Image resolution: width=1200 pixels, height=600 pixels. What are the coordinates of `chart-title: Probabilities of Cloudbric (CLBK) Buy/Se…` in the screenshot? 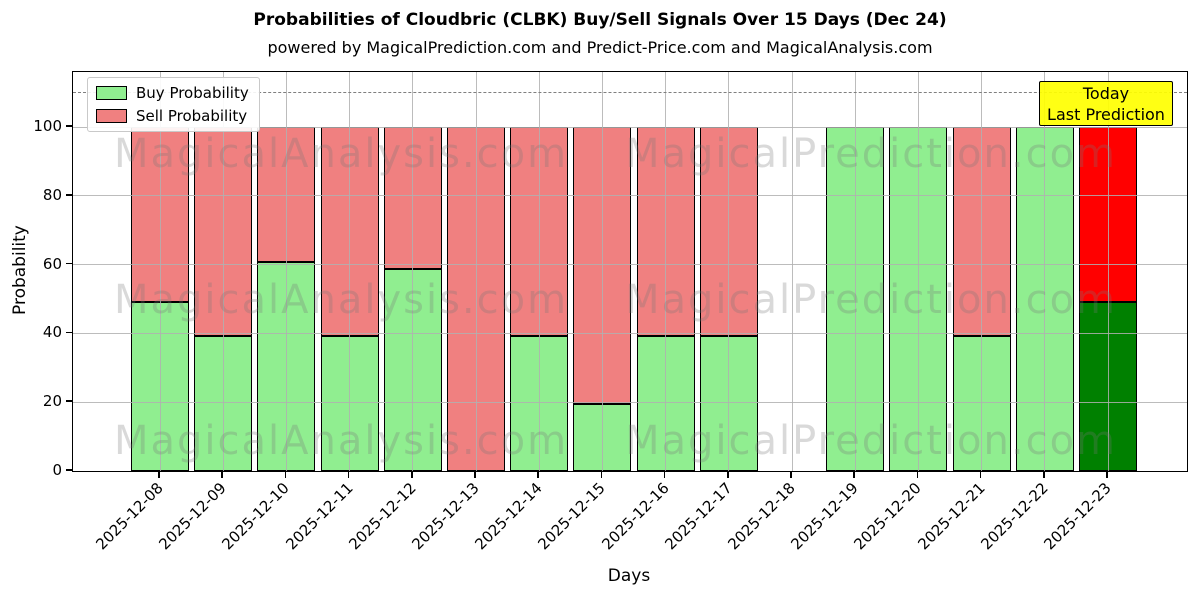 It's located at (600, 20).